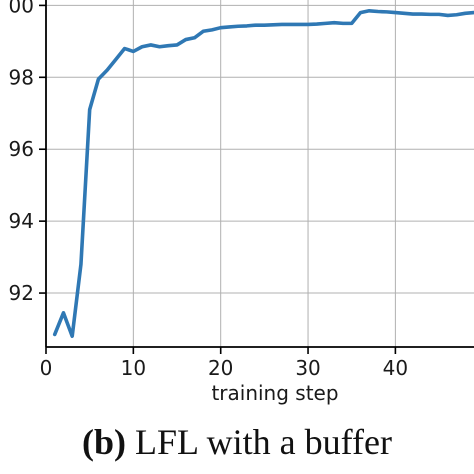 This screenshot has height=474, width=474. Describe the element at coordinates (21, 149) in the screenshot. I see `y-tick-label: 96` at that location.